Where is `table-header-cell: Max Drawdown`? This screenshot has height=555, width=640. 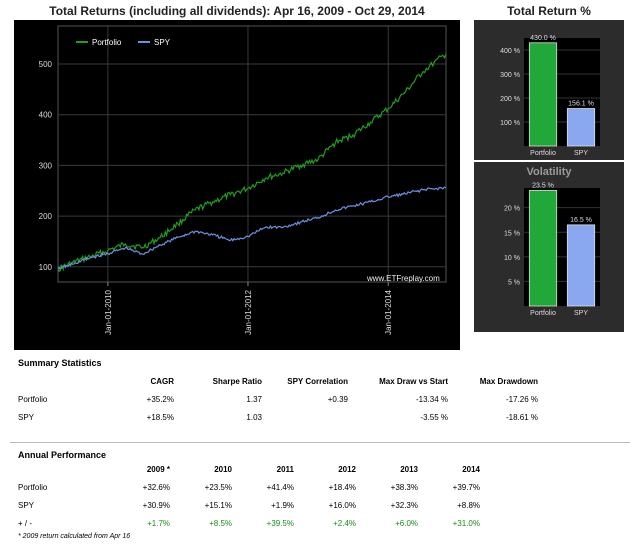 table-header-cell: Max Drawdown is located at coordinates (508, 381).